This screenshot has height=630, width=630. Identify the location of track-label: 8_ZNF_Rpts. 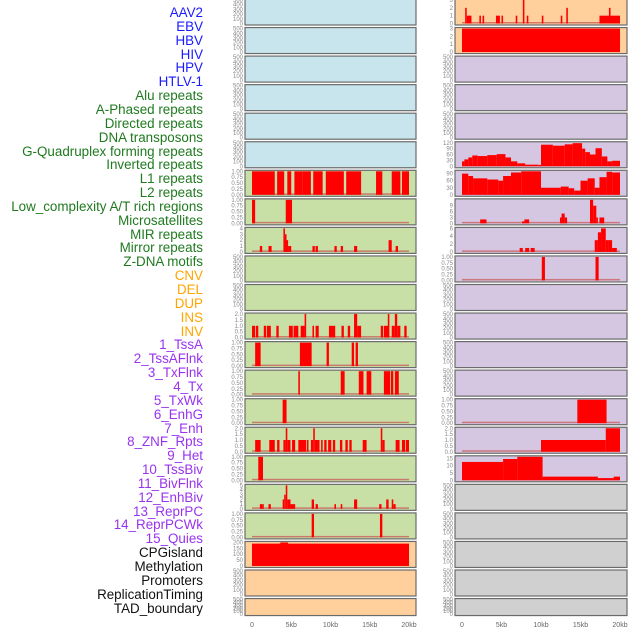
(165, 442).